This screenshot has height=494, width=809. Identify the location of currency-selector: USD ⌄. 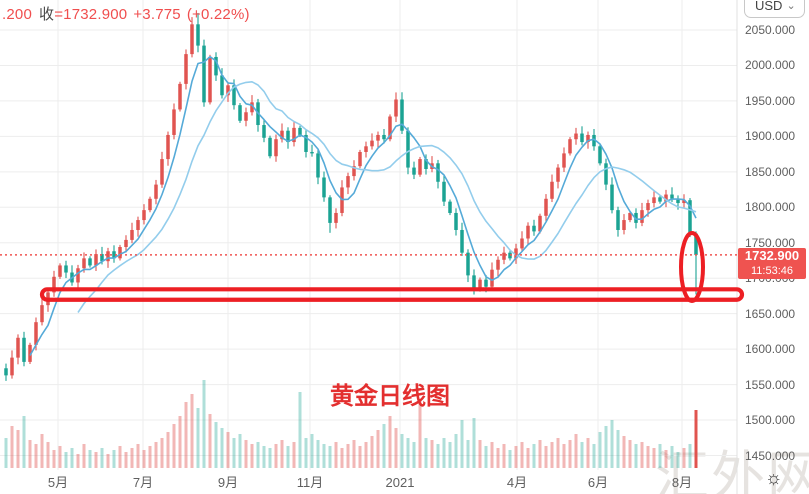
(774, 9).